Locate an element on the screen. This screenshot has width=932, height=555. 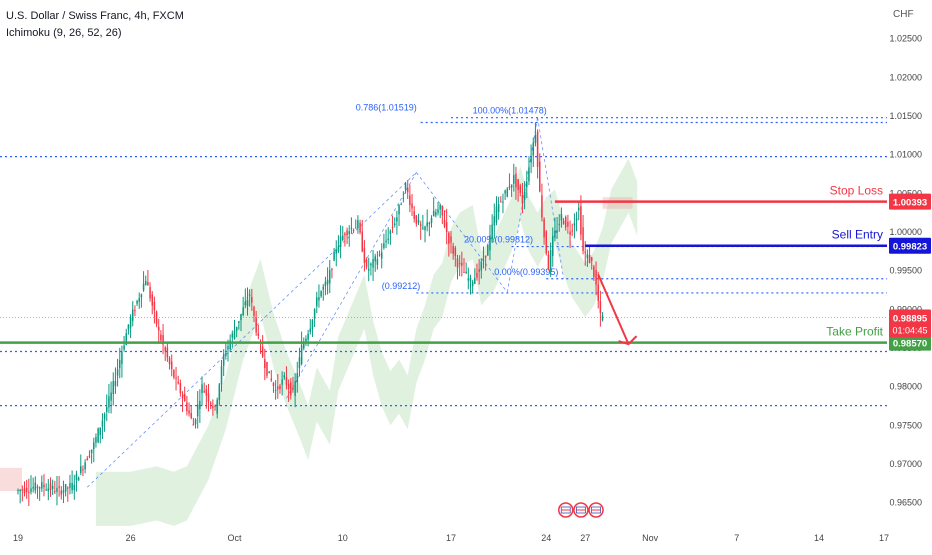
y-tick-label: 0.98000 is located at coordinates (905, 387).